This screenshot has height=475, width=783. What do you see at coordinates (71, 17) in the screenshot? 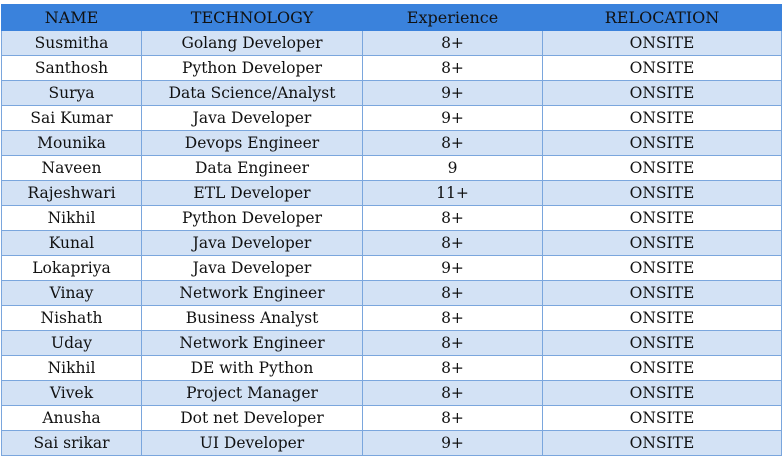
I see `header-name: NAME` at bounding box center [71, 17].